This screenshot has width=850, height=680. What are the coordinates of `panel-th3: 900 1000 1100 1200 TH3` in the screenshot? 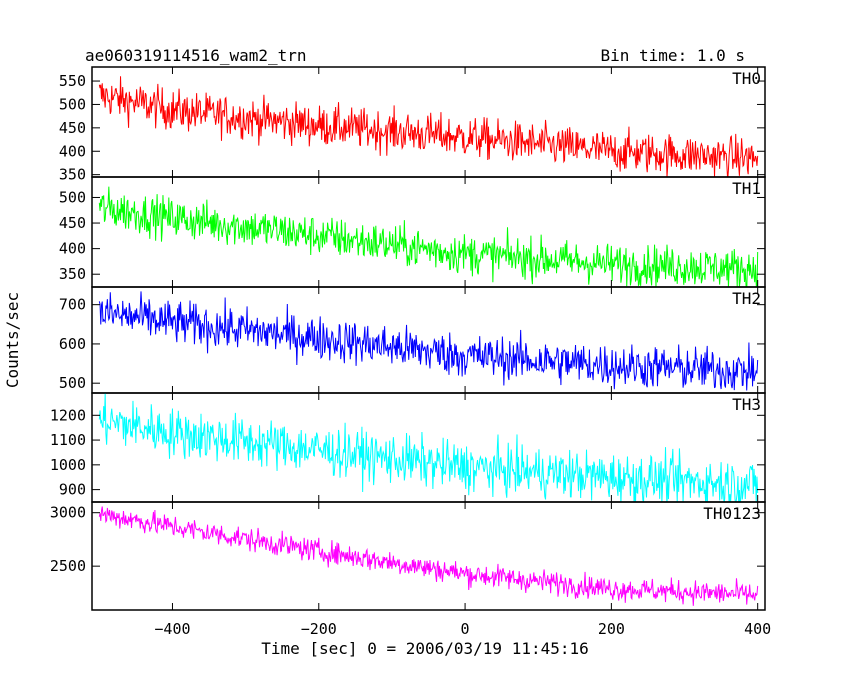 It's located at (408, 447).